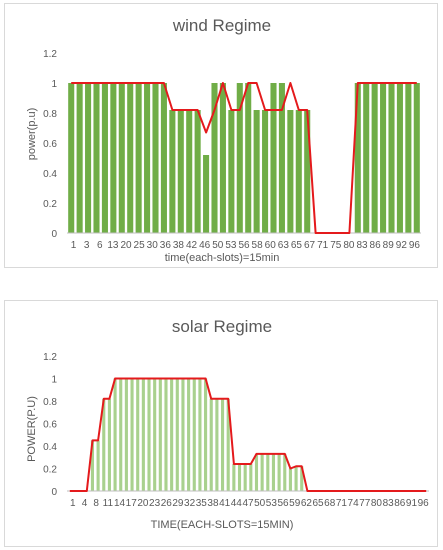  I want to click on solar-x-tick-label: 80, so click(377, 503).